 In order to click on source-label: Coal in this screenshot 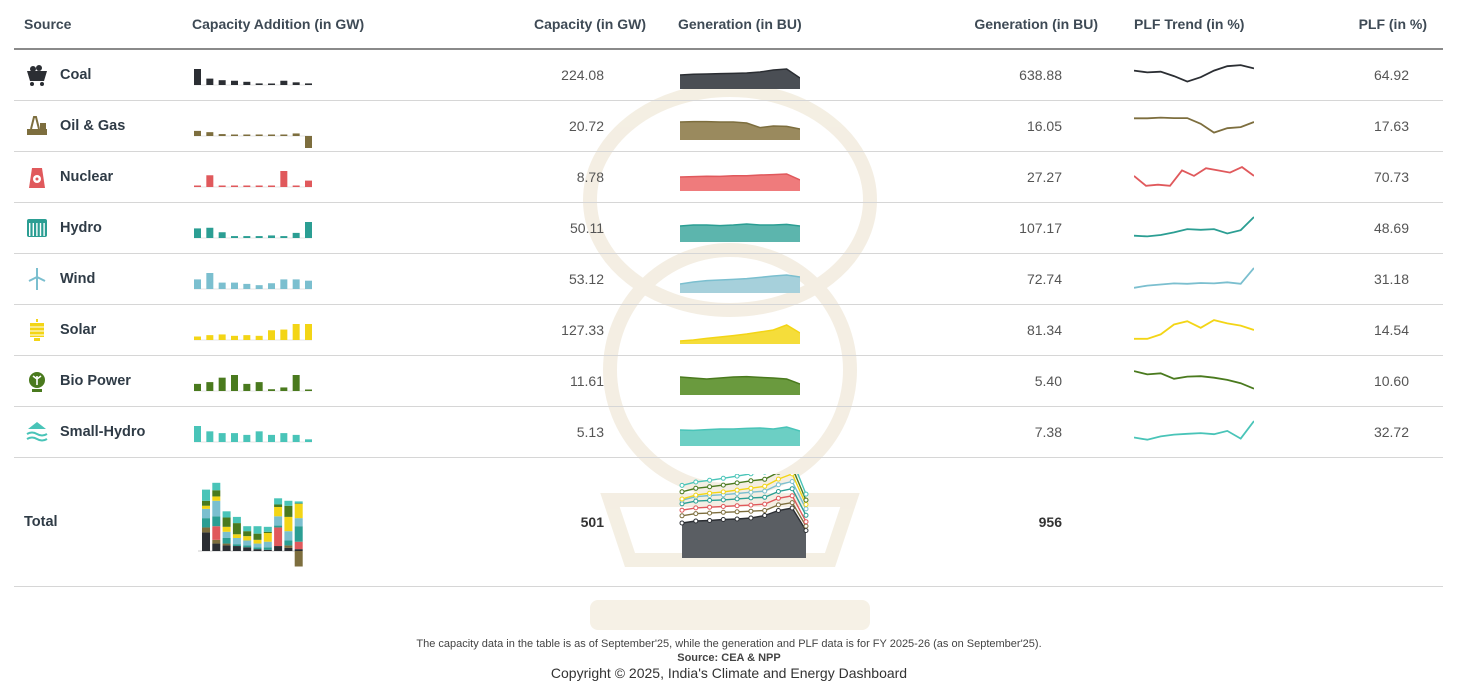, I will do `click(76, 75)`.